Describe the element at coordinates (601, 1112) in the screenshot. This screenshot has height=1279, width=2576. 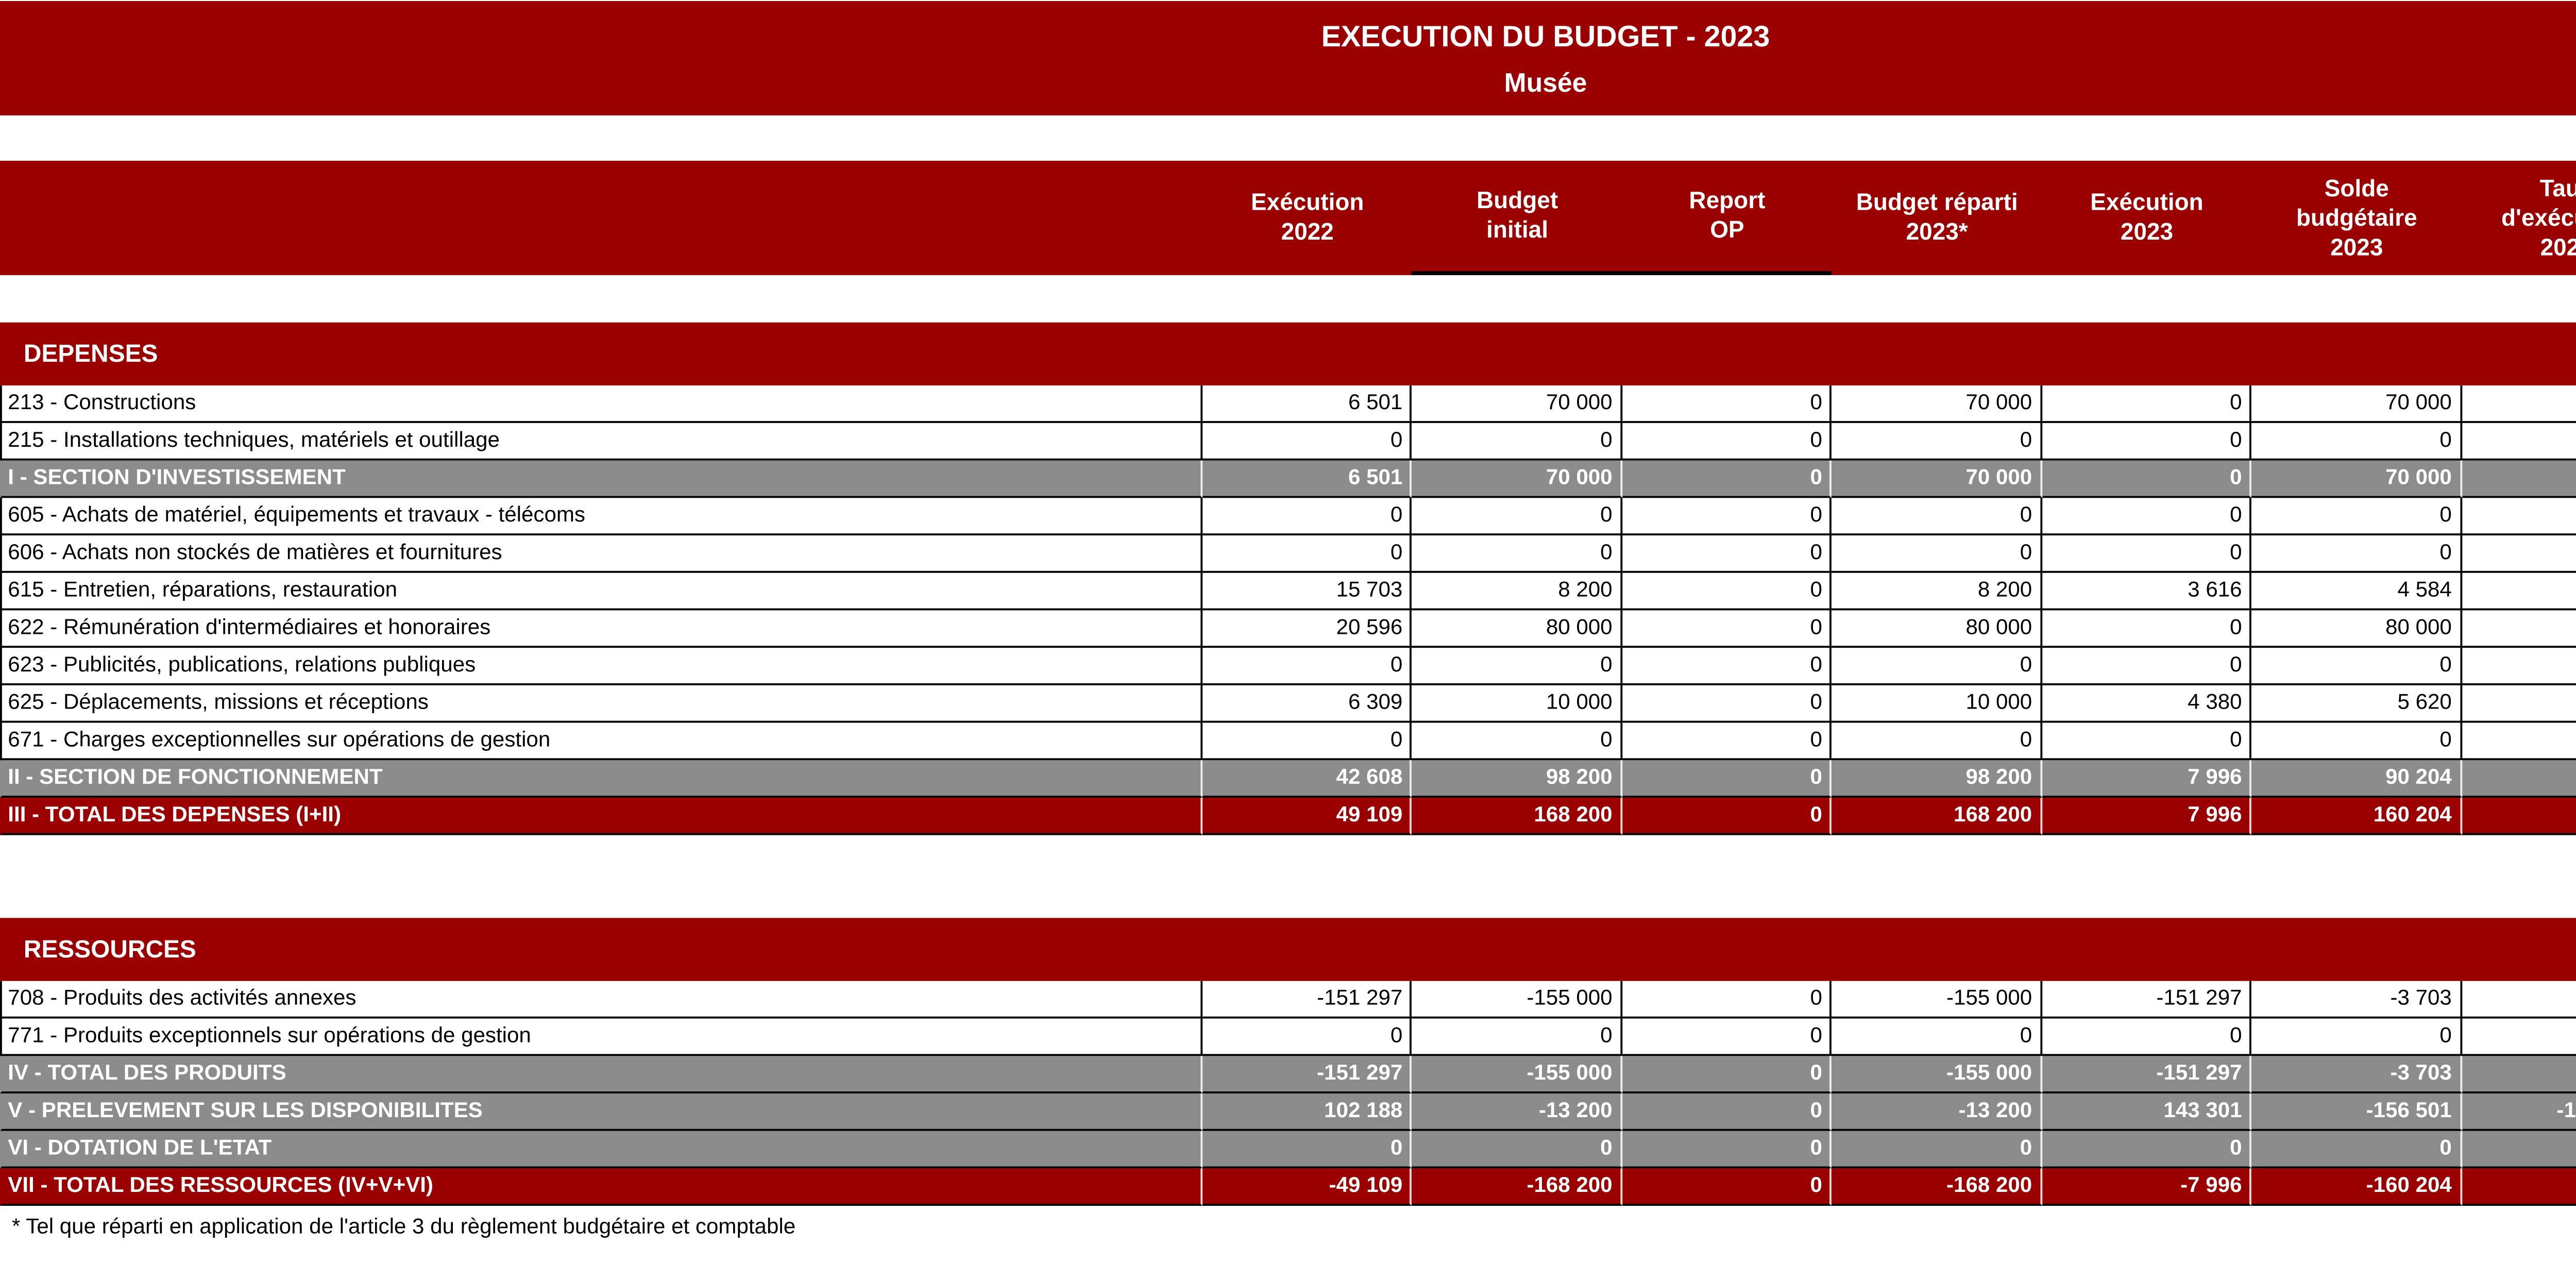
I see `row-label: V - PRELEVEMENT SUR LES DISPONIBILITES` at that location.